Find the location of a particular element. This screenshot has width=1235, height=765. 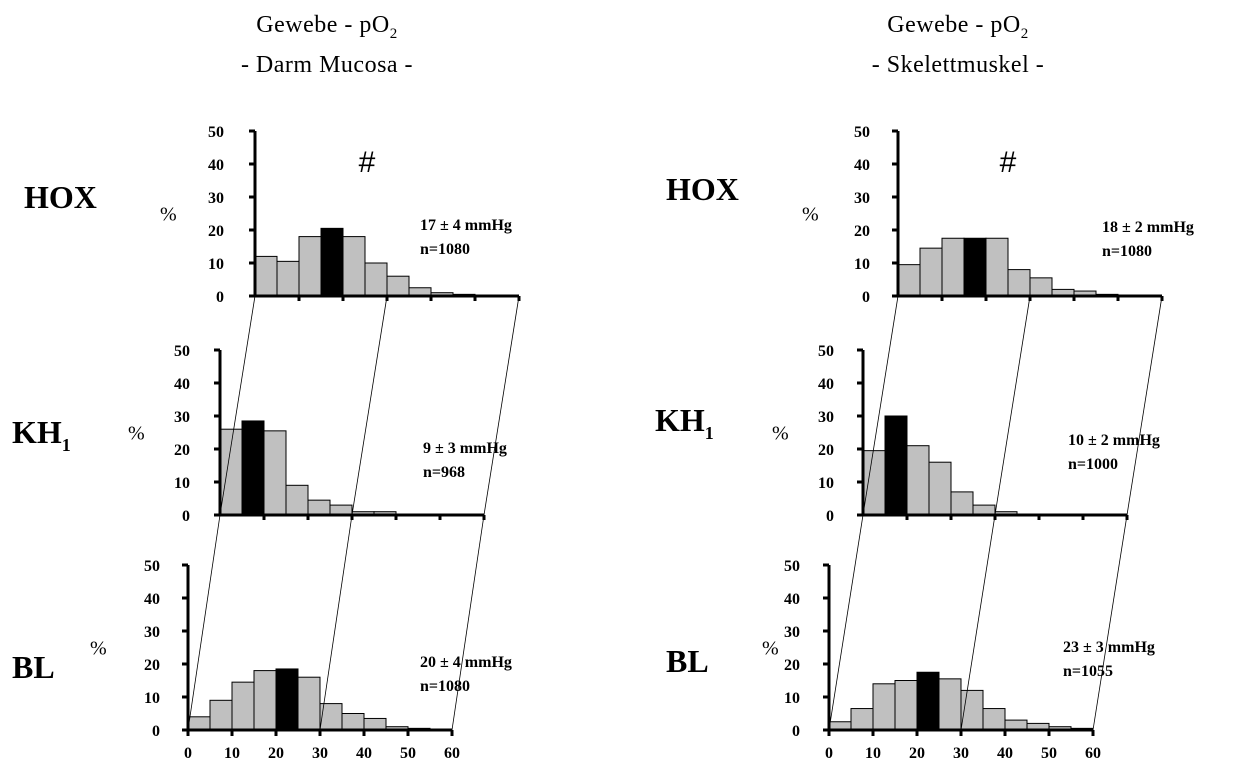

stats-annotation: 17 ± 4 mmHg is located at coordinates (466, 225).